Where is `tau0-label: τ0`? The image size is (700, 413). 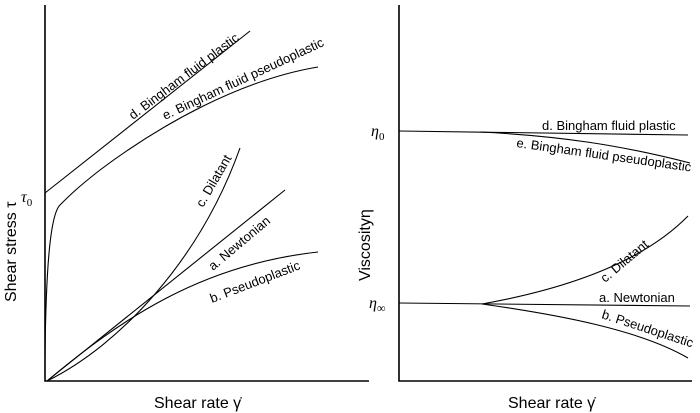
tau0-label: τ0 is located at coordinates (27, 199).